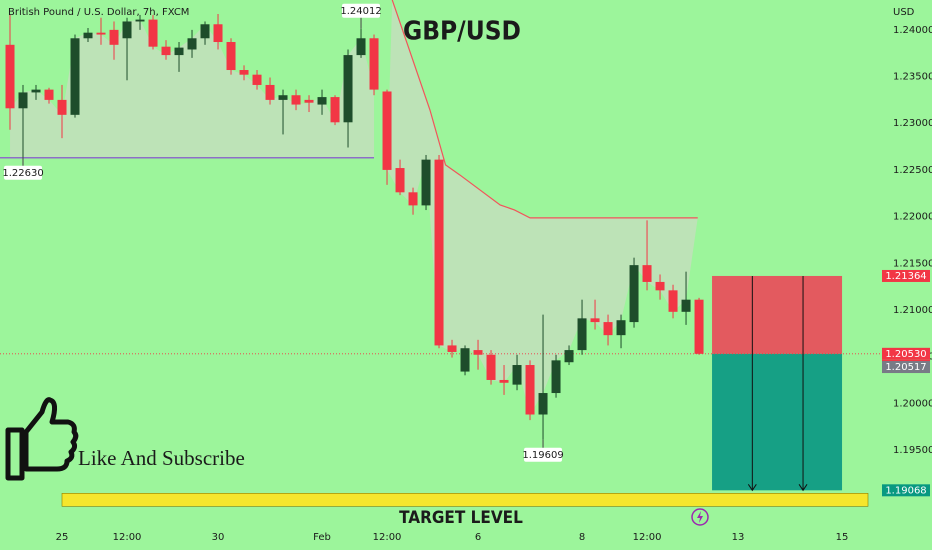 The image size is (932, 550). Describe the element at coordinates (912, 310) in the screenshot. I see `y-tick-label: 1.21000` at that location.